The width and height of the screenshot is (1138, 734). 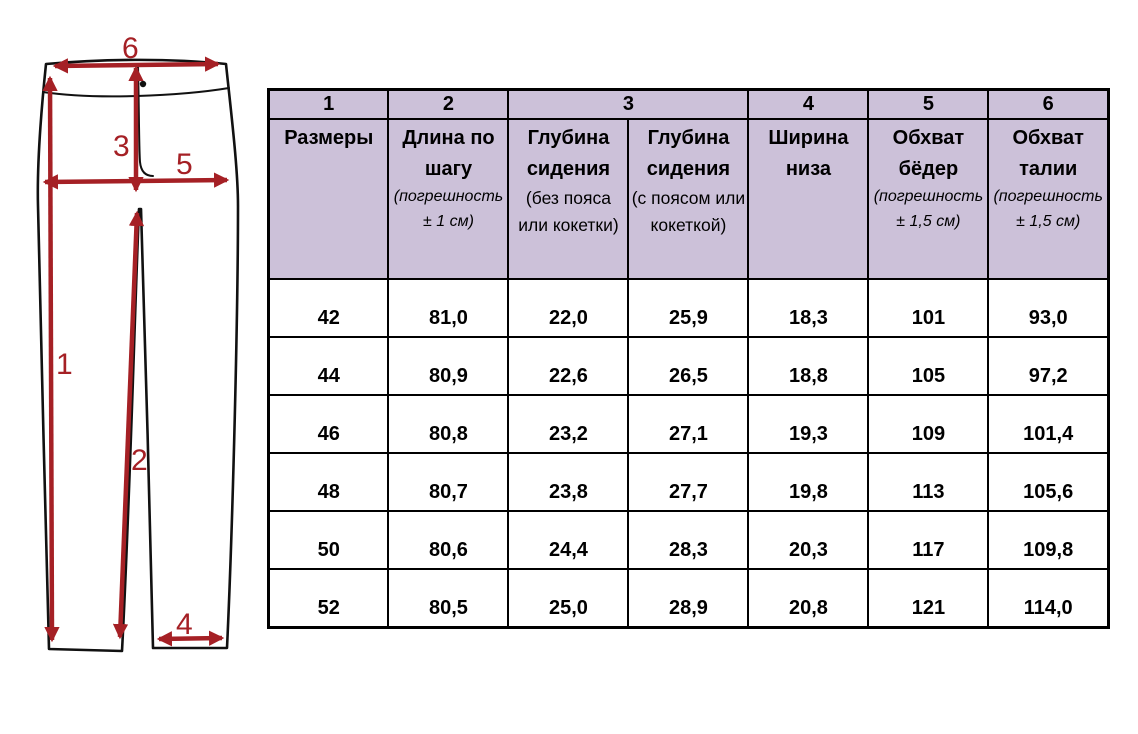 What do you see at coordinates (328, 104) in the screenshot?
I see `col-number-1: 1` at bounding box center [328, 104].